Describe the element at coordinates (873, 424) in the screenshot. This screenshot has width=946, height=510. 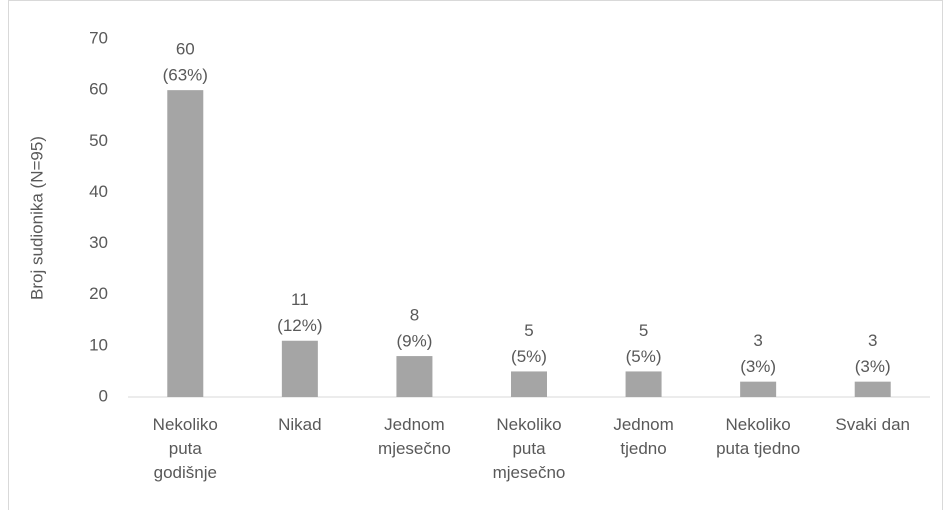
I see `x-tick-label: Svaki dan` at that location.